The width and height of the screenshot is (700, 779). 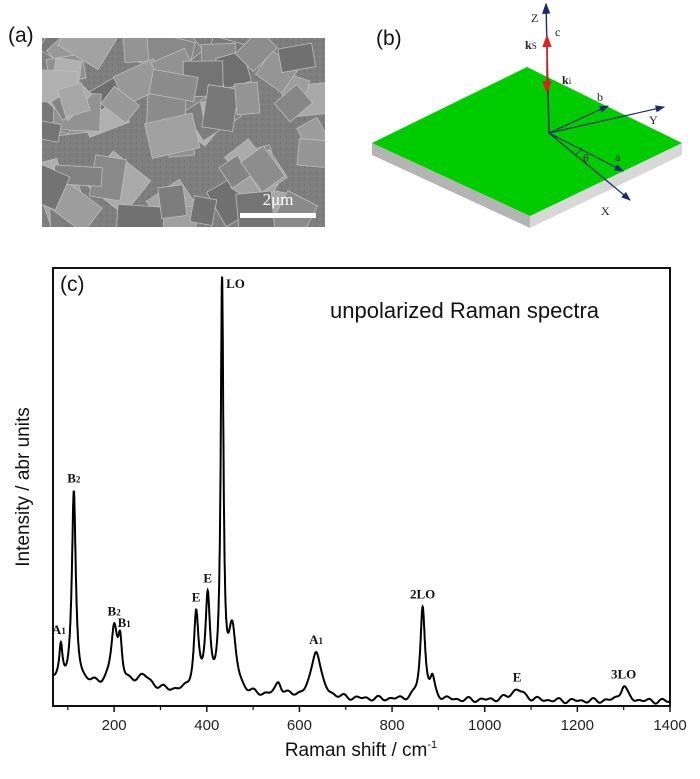 I want to click on panel-a-label: (a), so click(x=21, y=35).